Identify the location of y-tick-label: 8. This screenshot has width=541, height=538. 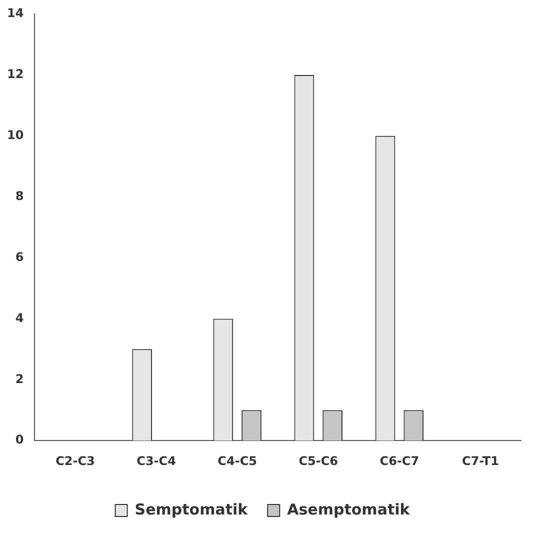
(19, 195).